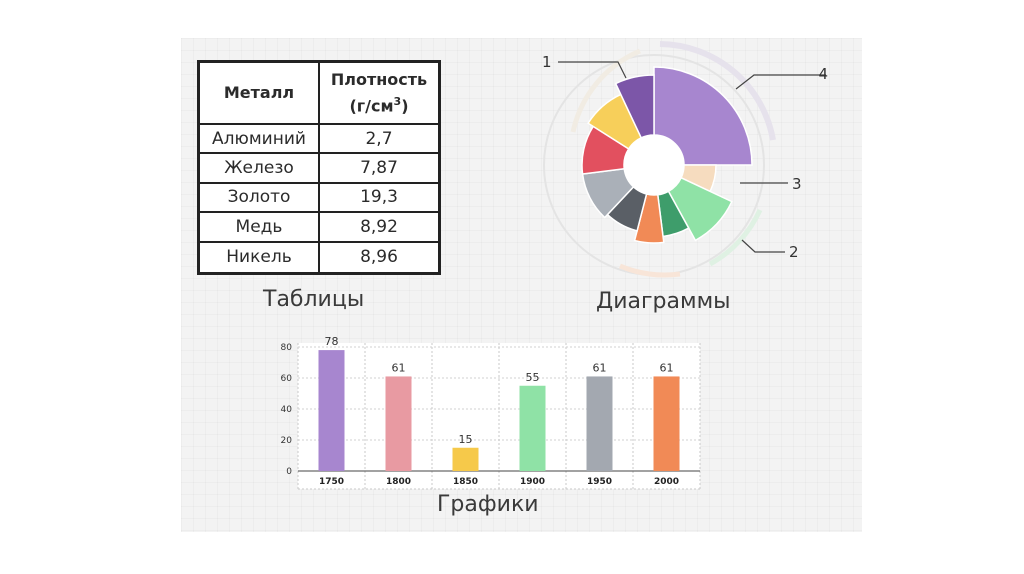 This screenshot has height=574, width=1024. What do you see at coordinates (685, 159) in the screenshot?
I see `donut-chart: 1 2 3 4` at bounding box center [685, 159].